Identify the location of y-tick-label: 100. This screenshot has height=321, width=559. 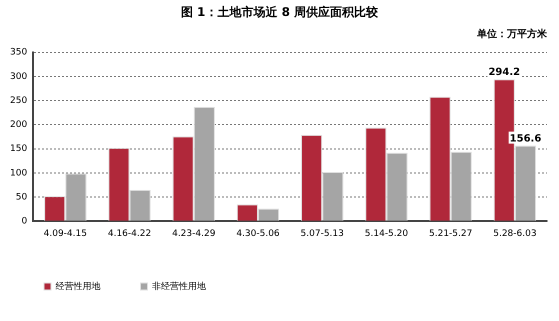
(19, 173).